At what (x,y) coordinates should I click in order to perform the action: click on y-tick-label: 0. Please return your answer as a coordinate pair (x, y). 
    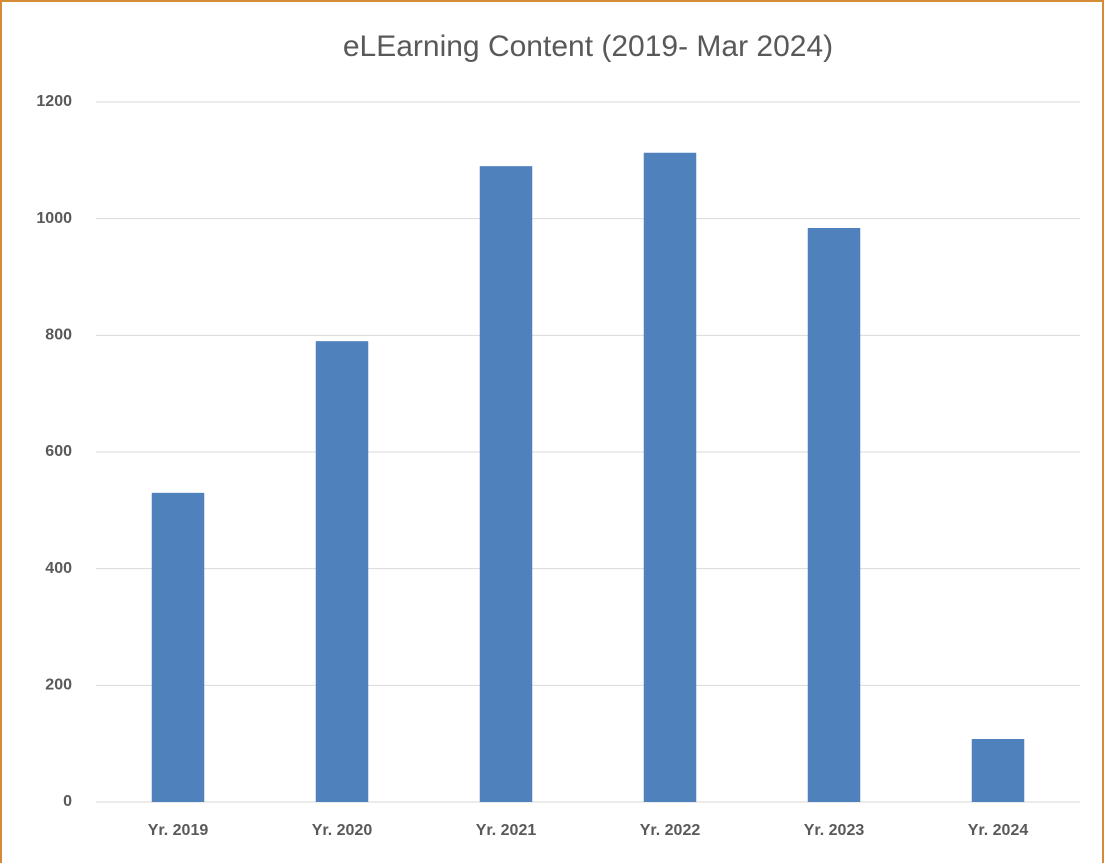
    Looking at the image, I should click on (67, 801).